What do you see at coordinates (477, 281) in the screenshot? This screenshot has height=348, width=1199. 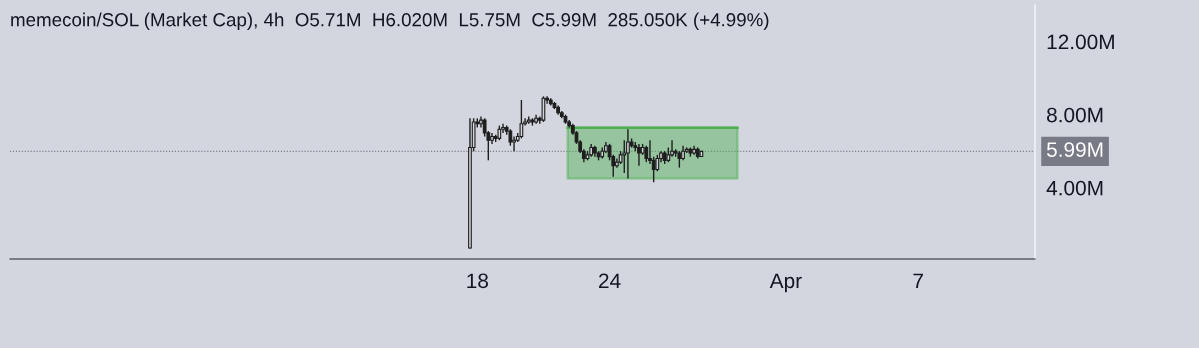 I see `x-tick-label: 18` at bounding box center [477, 281].